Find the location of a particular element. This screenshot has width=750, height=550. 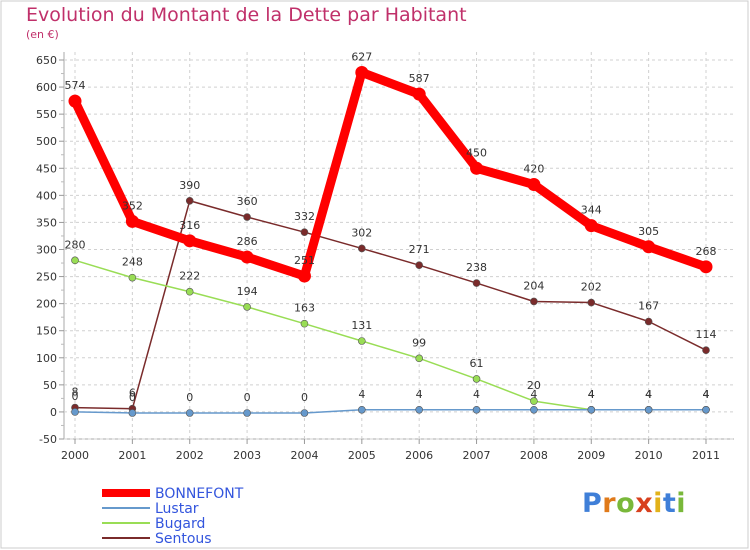

data-label: 204 is located at coordinates (533, 285).